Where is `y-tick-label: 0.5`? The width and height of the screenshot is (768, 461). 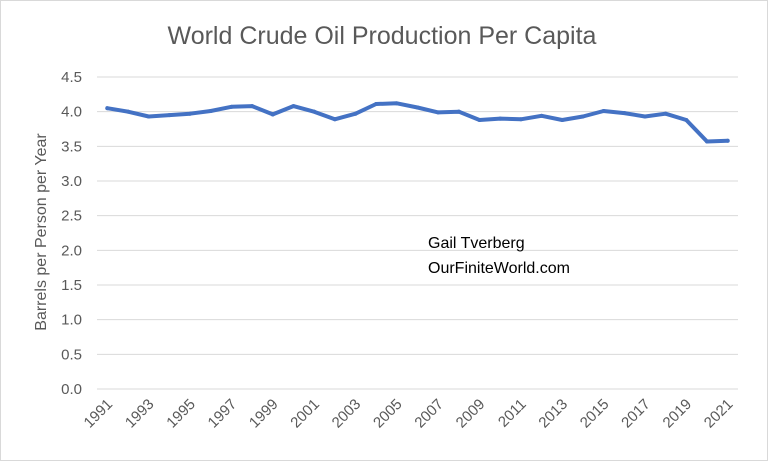
y-tick-label: 0.5 is located at coordinates (71, 354).